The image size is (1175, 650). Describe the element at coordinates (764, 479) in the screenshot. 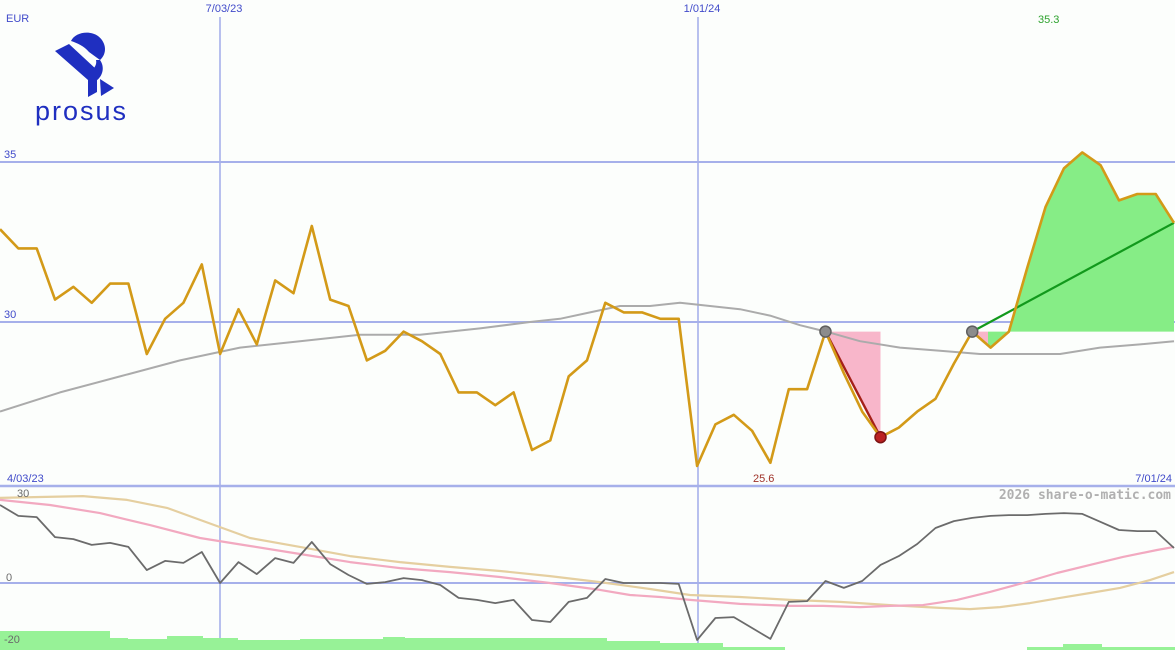

I see `low-annotation-label: 25.6` at that location.